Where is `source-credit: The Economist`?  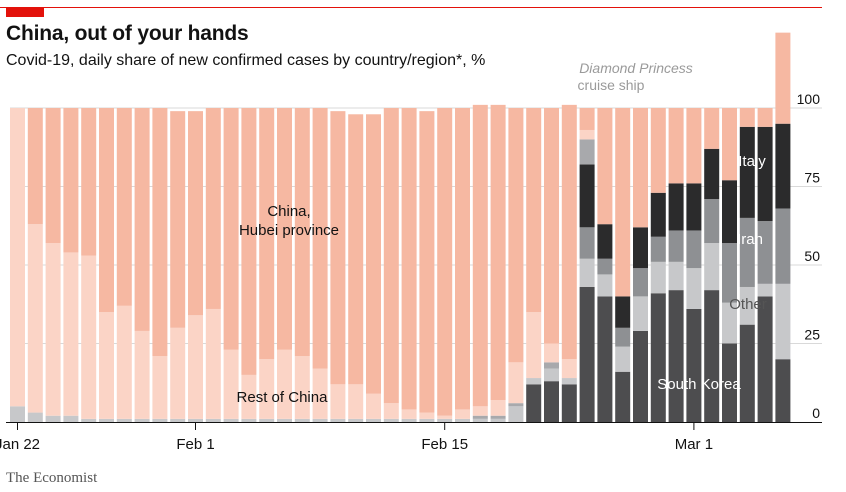
source-credit: The Economist is located at coordinates (52, 478).